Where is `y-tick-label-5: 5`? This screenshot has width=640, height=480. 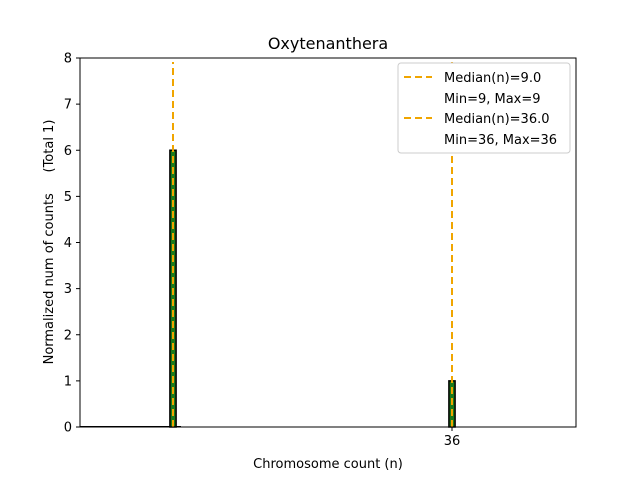
y-tick-label-5: 5 is located at coordinates (68, 197).